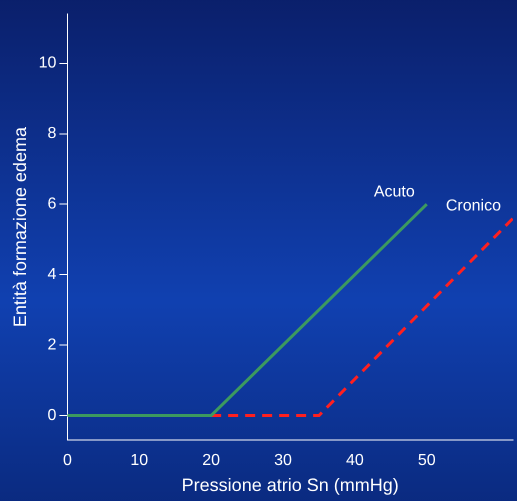 This screenshot has height=501, width=517. I want to click on series-label: Acuto, so click(394, 192).